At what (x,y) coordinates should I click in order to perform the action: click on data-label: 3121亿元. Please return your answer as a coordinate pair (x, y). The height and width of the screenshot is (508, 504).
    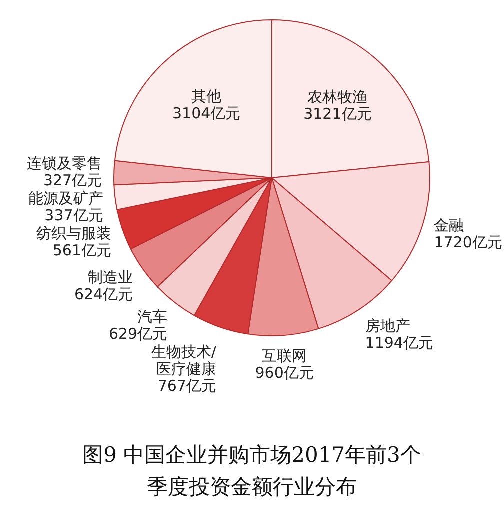
    Looking at the image, I should click on (338, 113).